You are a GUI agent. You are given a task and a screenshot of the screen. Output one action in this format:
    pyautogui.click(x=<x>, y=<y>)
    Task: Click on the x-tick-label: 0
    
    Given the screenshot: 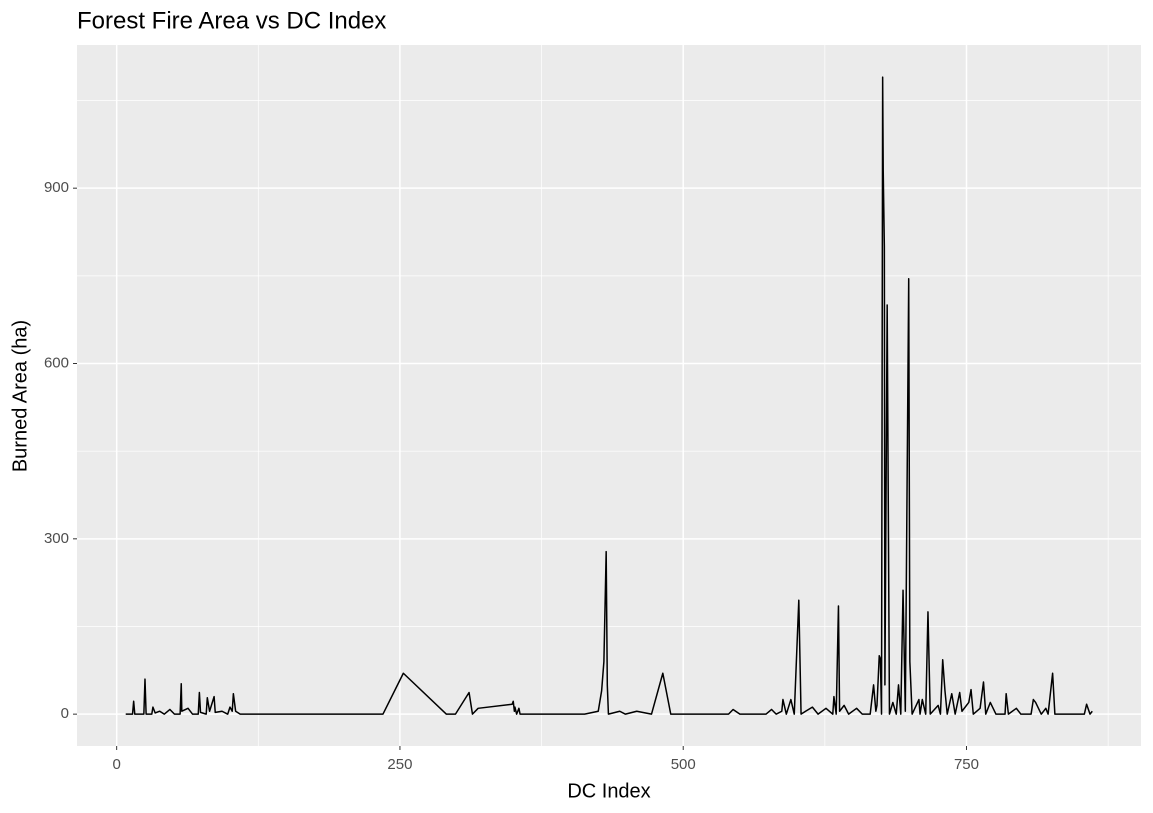 What is the action you would take?
    pyautogui.click(x=116, y=764)
    